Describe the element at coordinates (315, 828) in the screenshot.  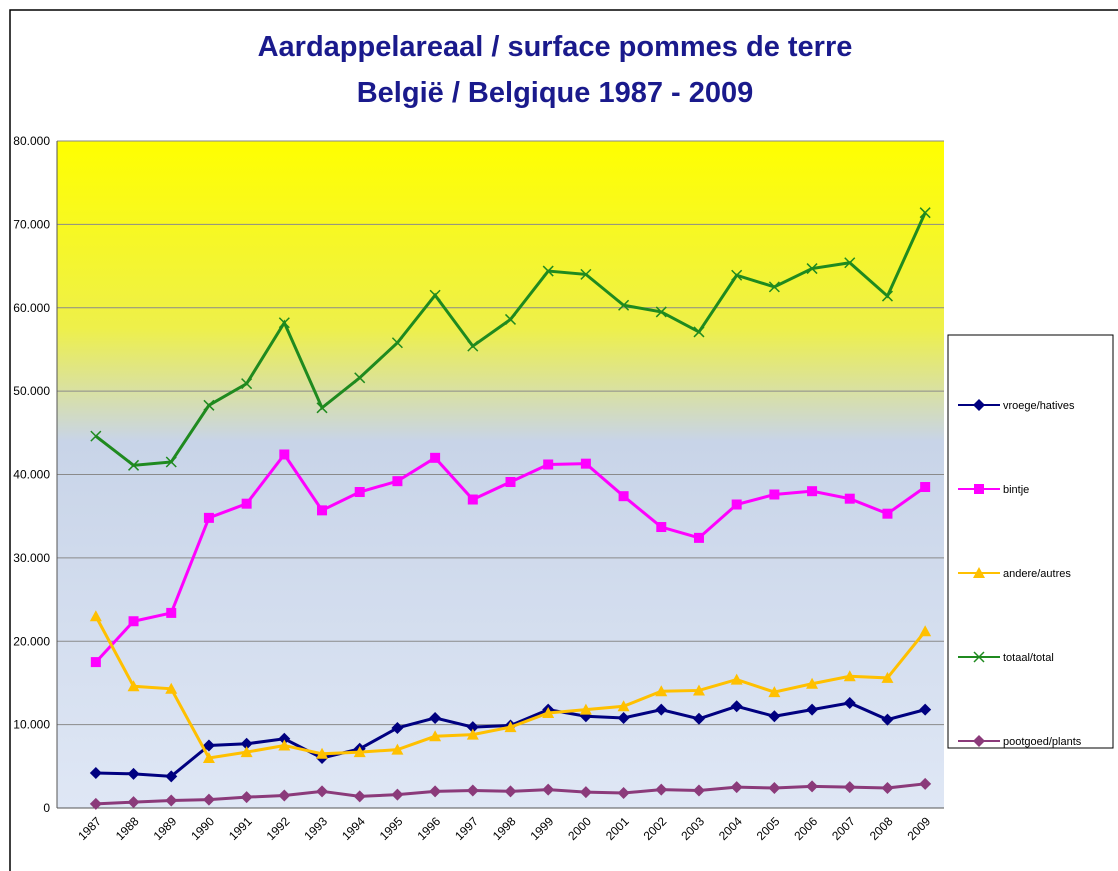
I see `x-tick-label: 1993` at that location.